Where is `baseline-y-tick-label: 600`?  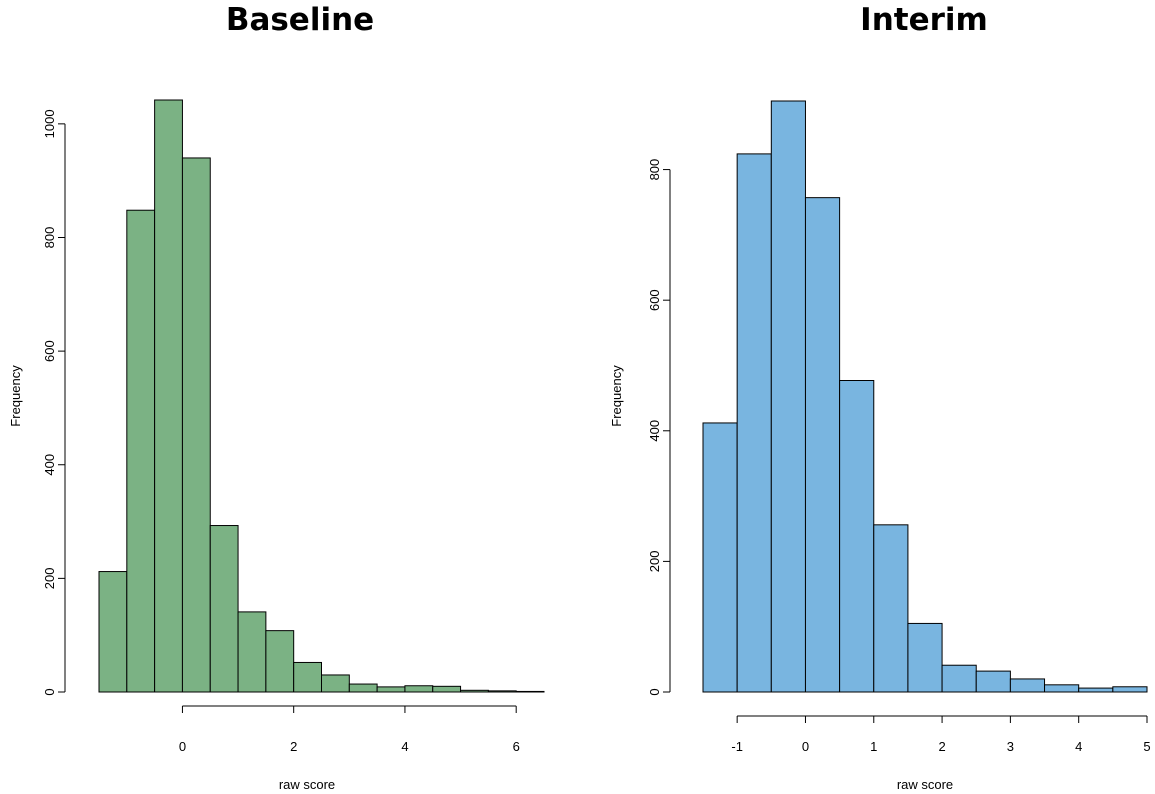
baseline-y-tick-label: 600 is located at coordinates (49, 351).